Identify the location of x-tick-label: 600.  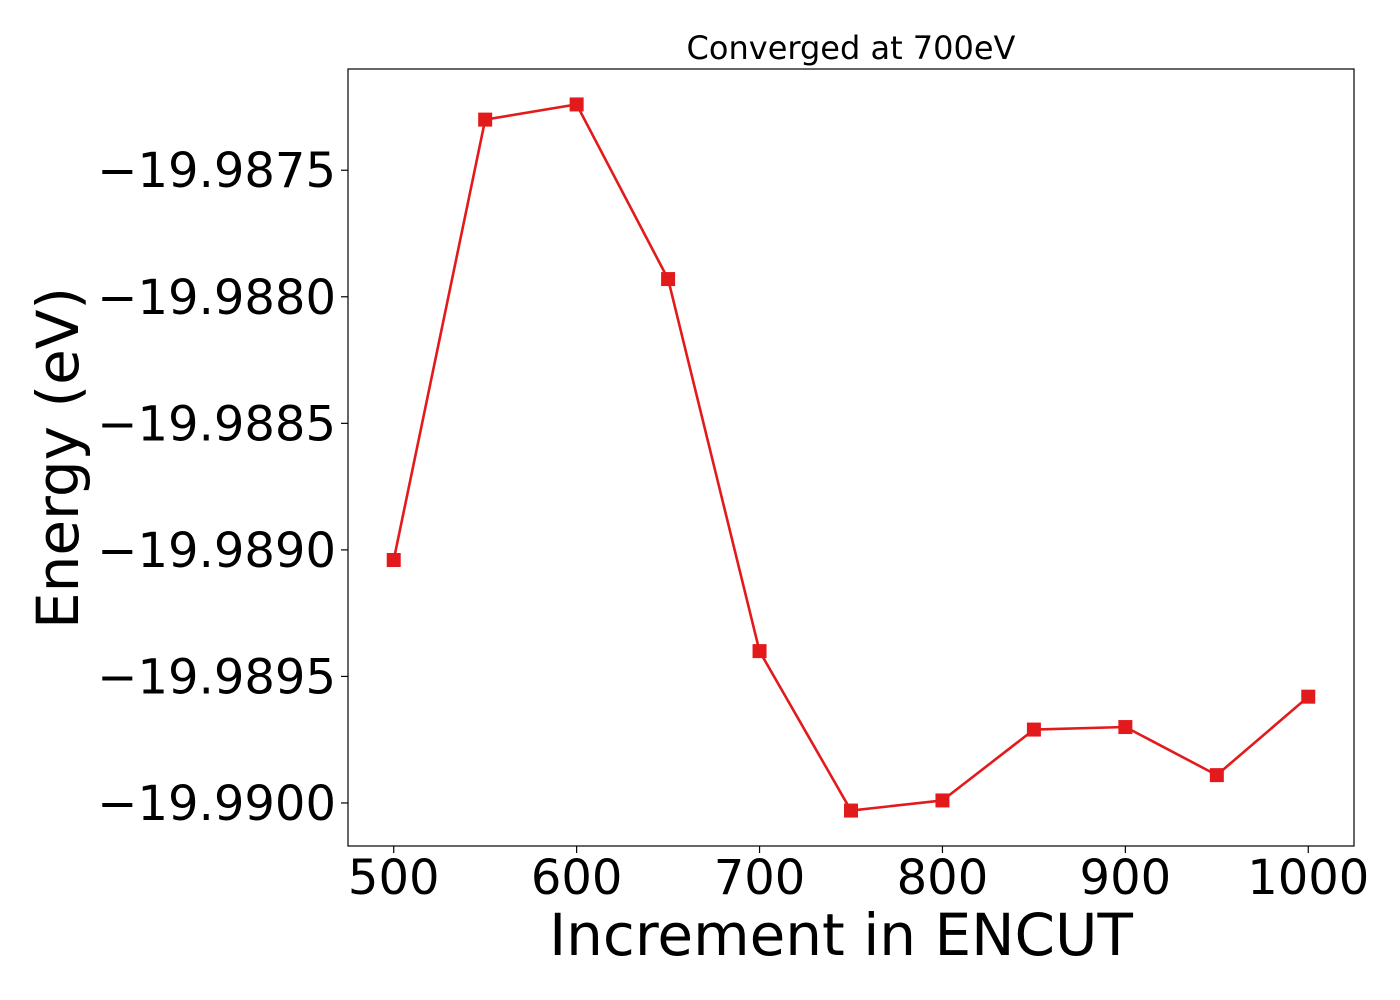
(577, 878).